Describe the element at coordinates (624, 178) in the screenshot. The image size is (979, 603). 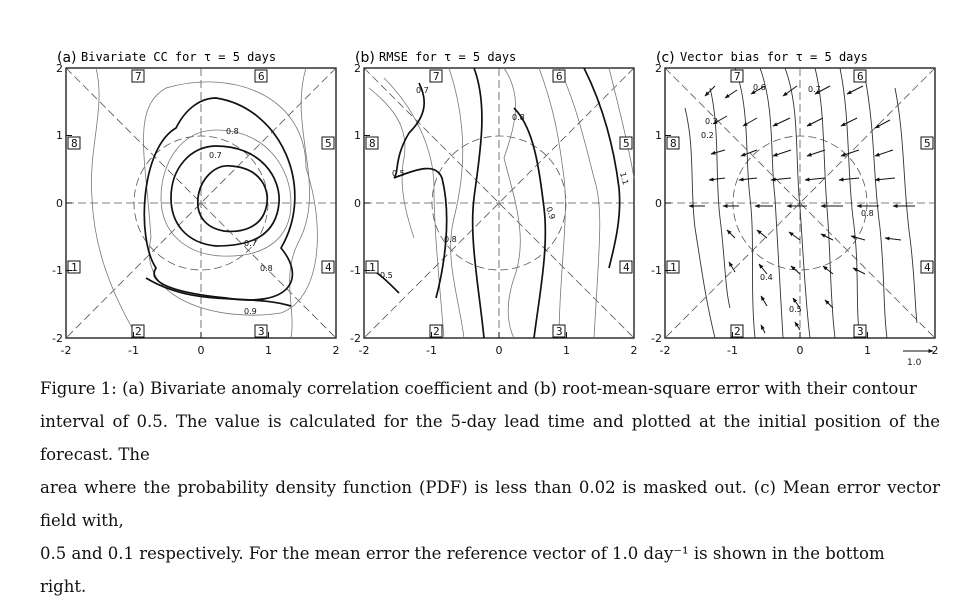
I see `contour-label: 1.1` at that location.